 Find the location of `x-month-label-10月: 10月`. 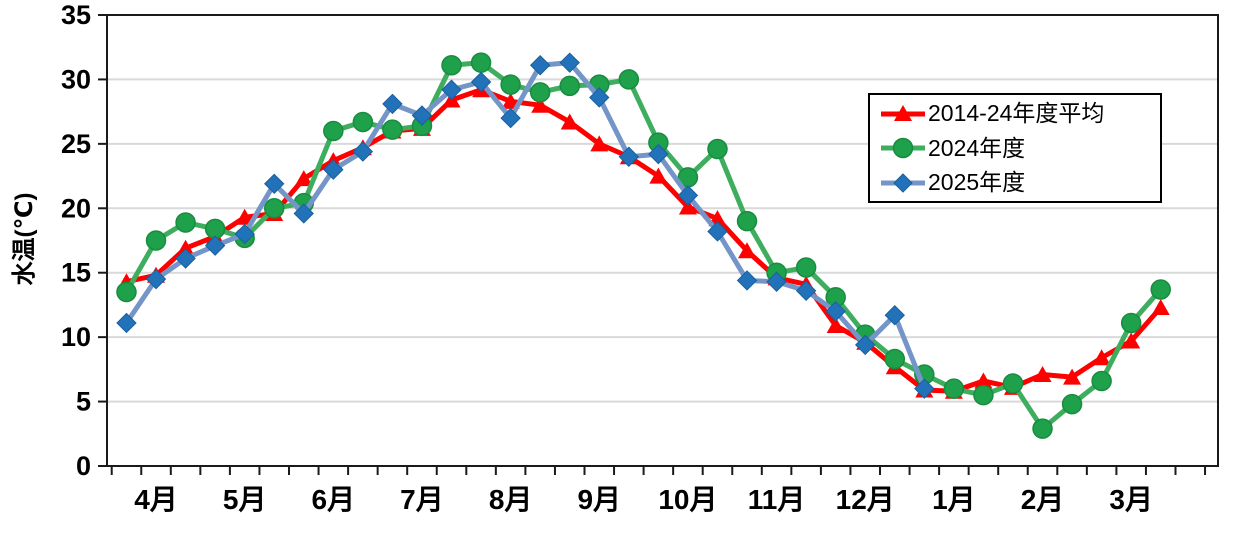

x-month-label-10月: 10月 is located at coordinates (687, 499).